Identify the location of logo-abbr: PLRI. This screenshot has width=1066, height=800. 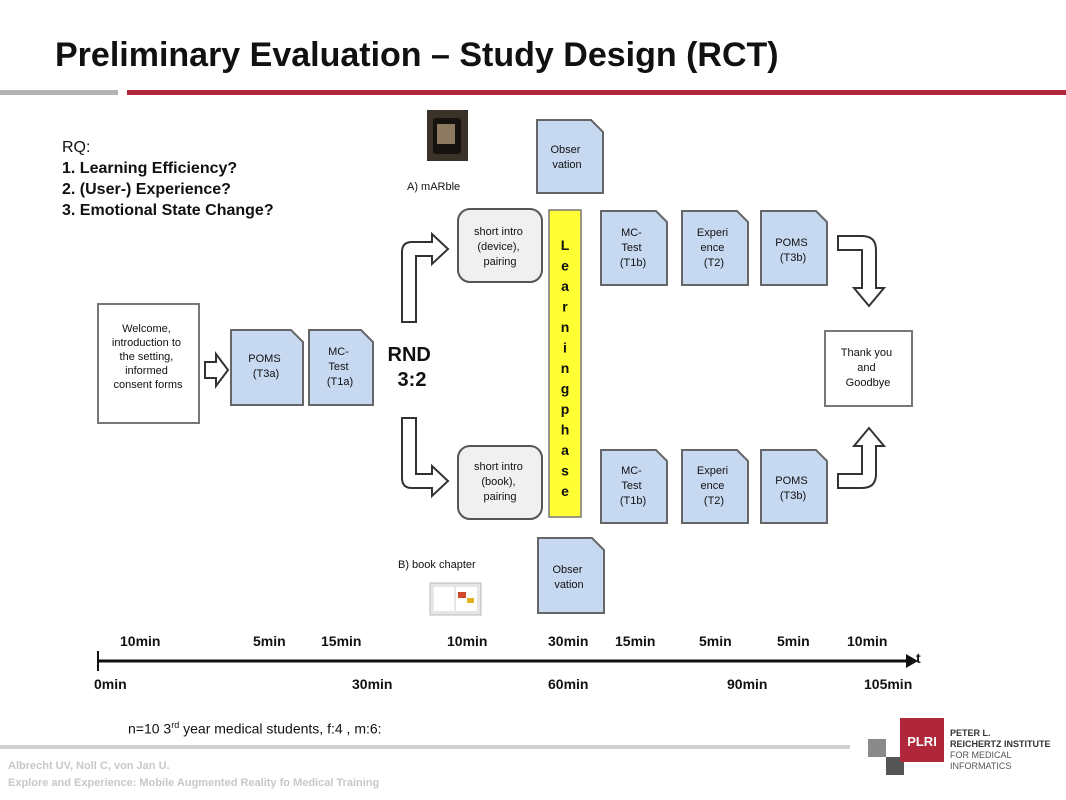
(922, 741).